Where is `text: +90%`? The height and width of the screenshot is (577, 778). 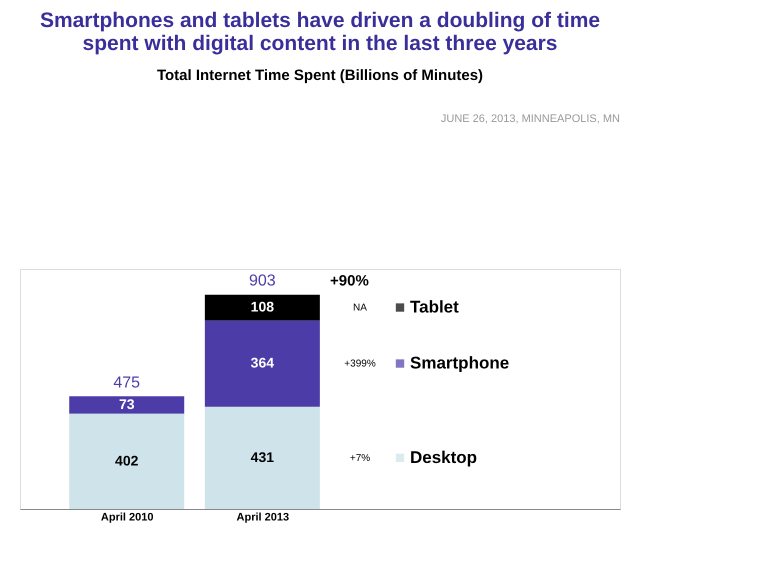
text: +90% is located at coordinates (349, 281).